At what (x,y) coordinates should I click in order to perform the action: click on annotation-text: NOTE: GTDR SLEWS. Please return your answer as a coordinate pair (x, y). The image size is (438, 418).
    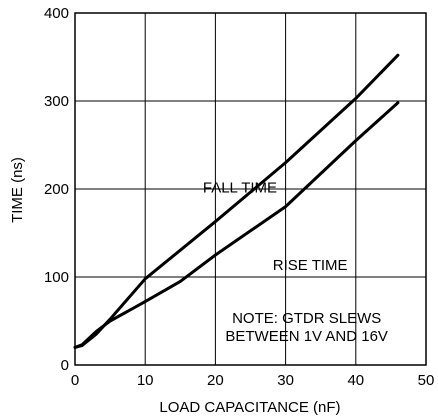
    Looking at the image, I should click on (306, 318).